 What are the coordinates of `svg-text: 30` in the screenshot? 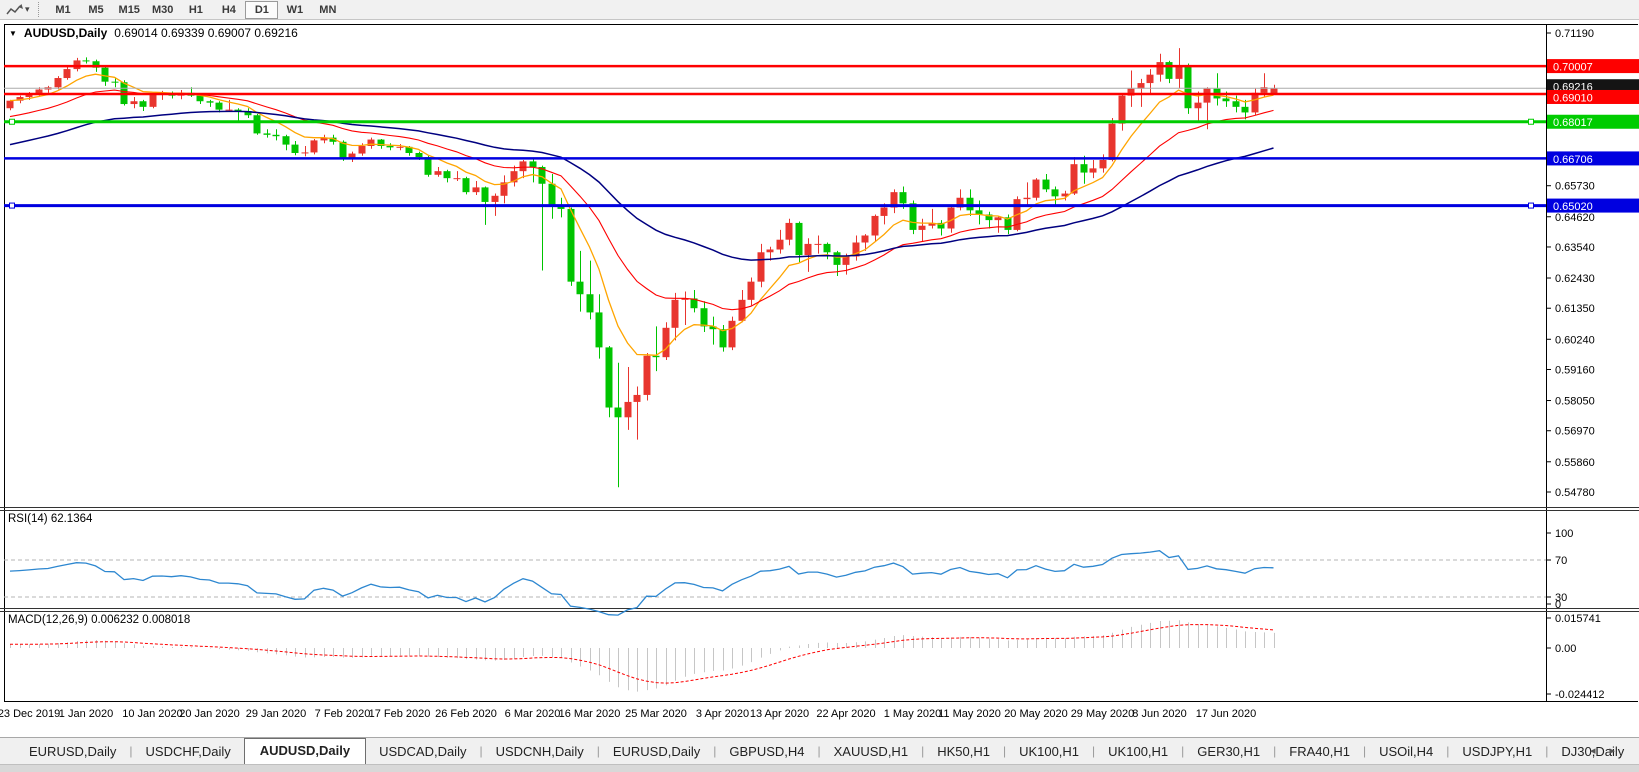 It's located at (1561, 598).